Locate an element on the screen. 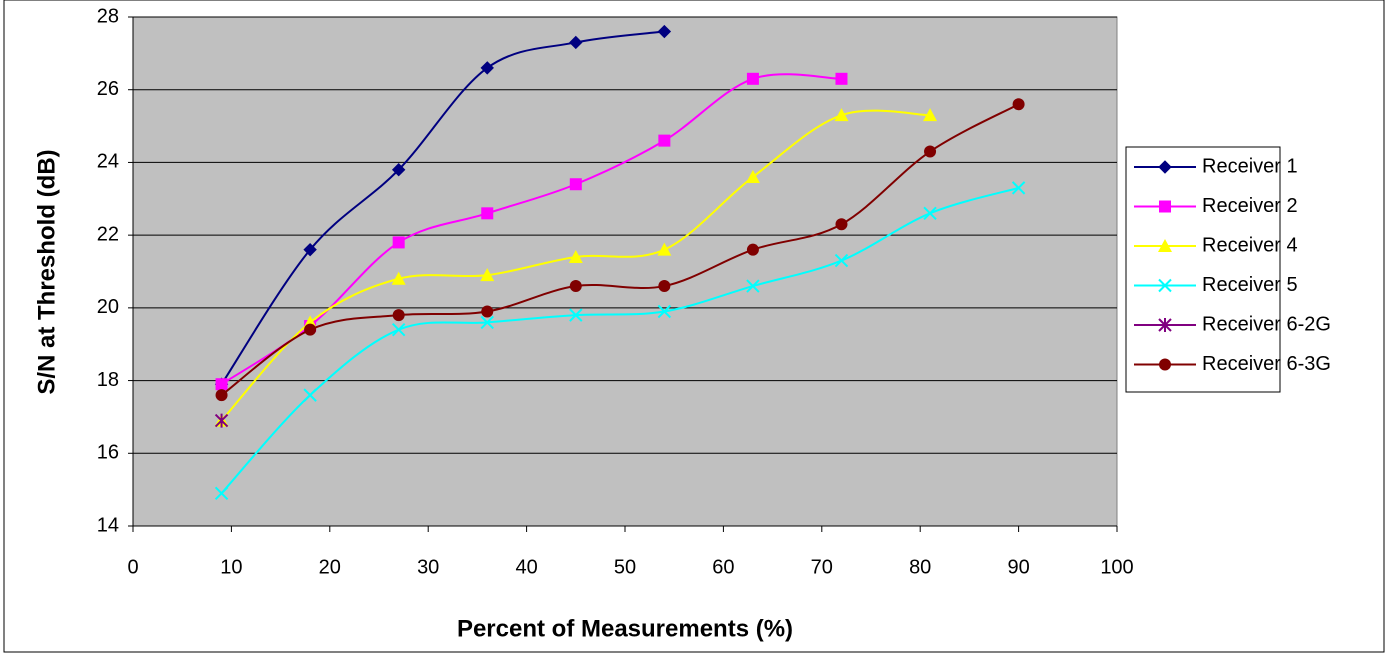  y-tick-label: 28 is located at coordinates (108, 16).